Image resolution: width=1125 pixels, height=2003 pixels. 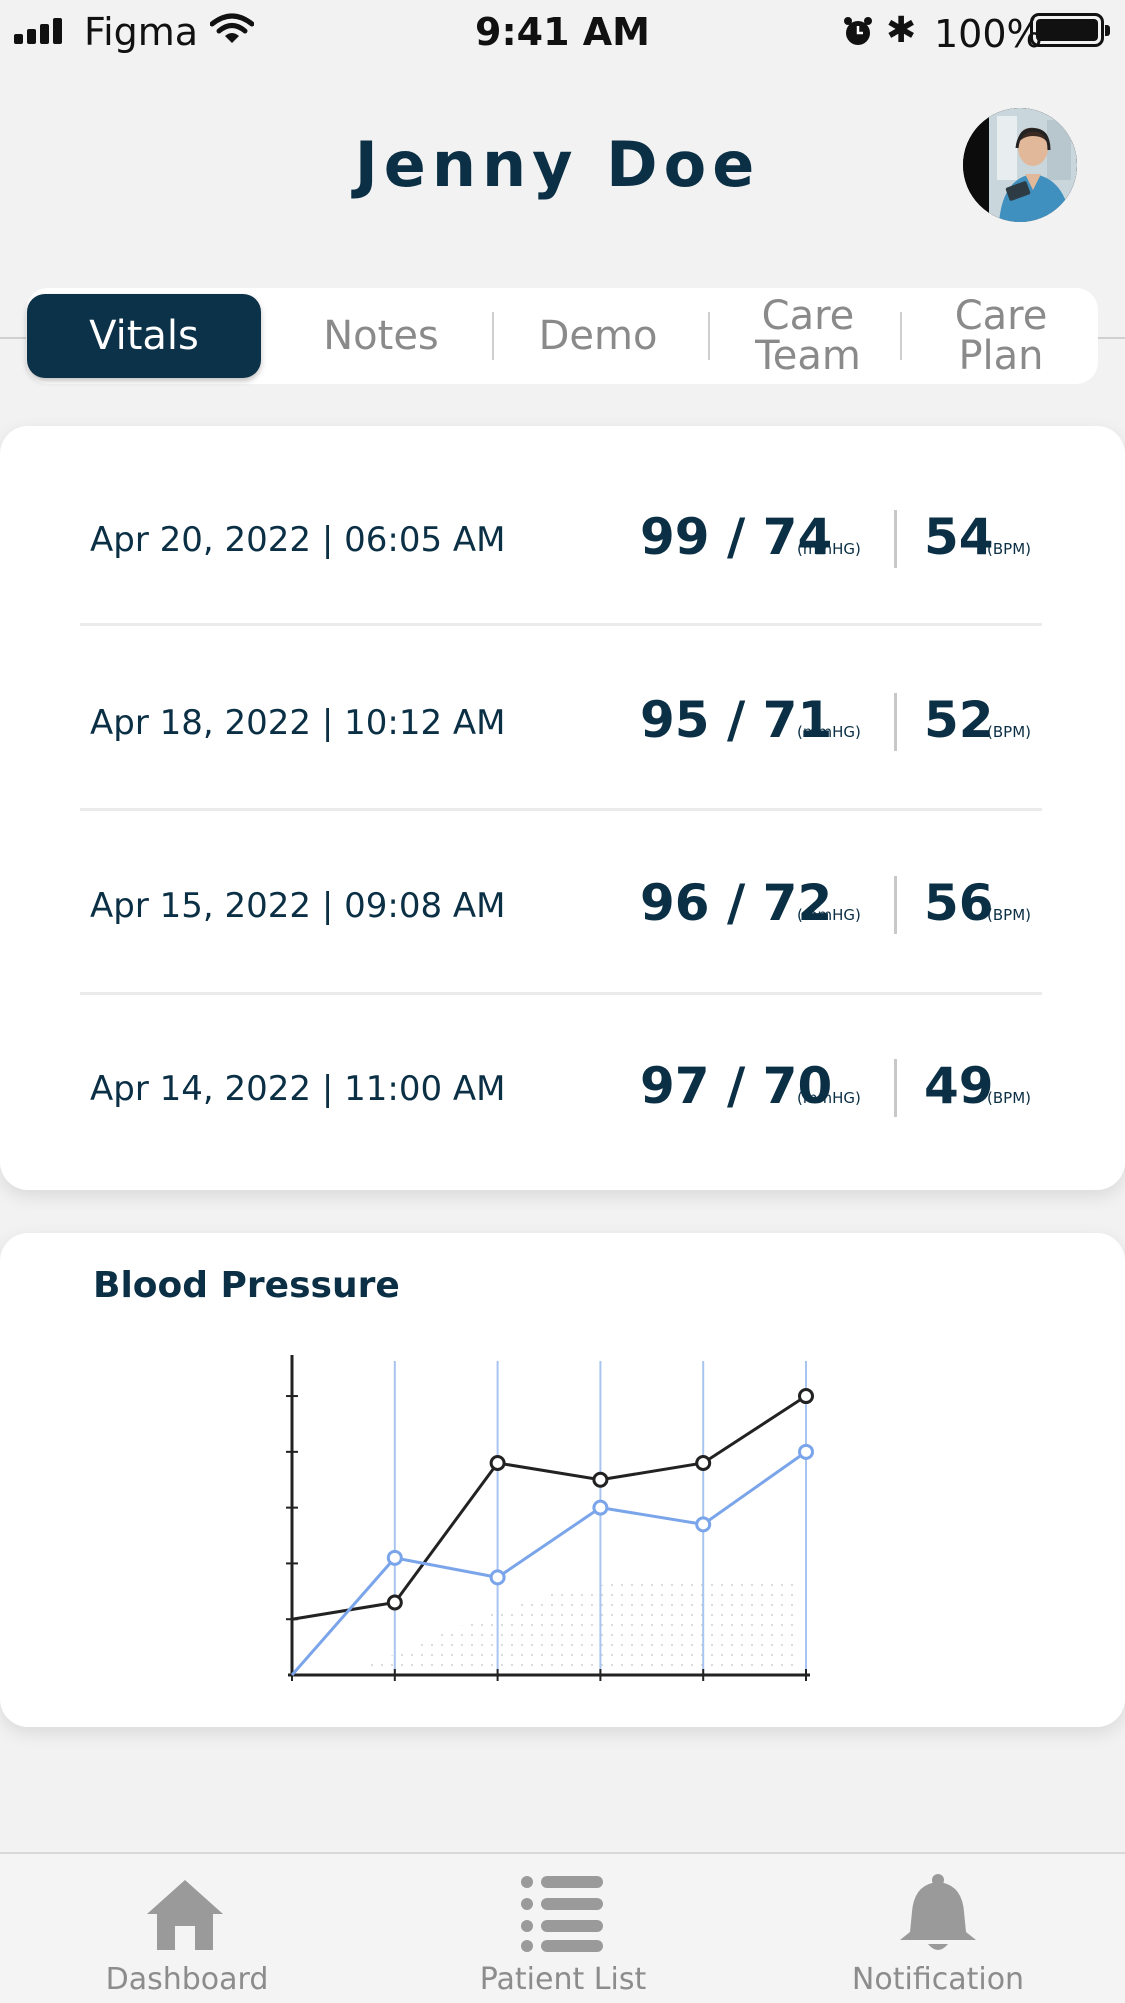 What do you see at coordinates (557, 164) in the screenshot?
I see `patient-name: Jenny Doe` at bounding box center [557, 164].